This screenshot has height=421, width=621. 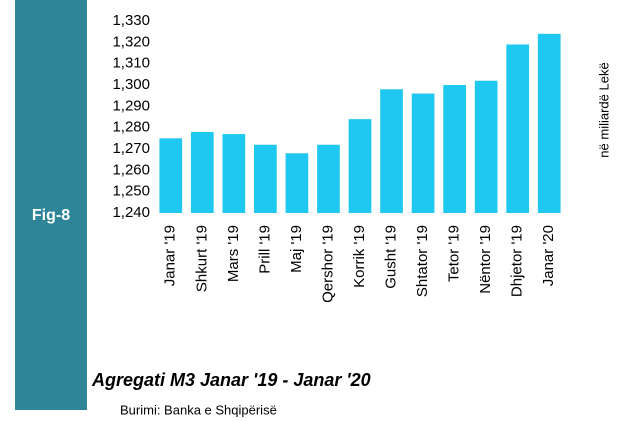 I want to click on y-tick-label: 1,280, so click(x=131, y=127).